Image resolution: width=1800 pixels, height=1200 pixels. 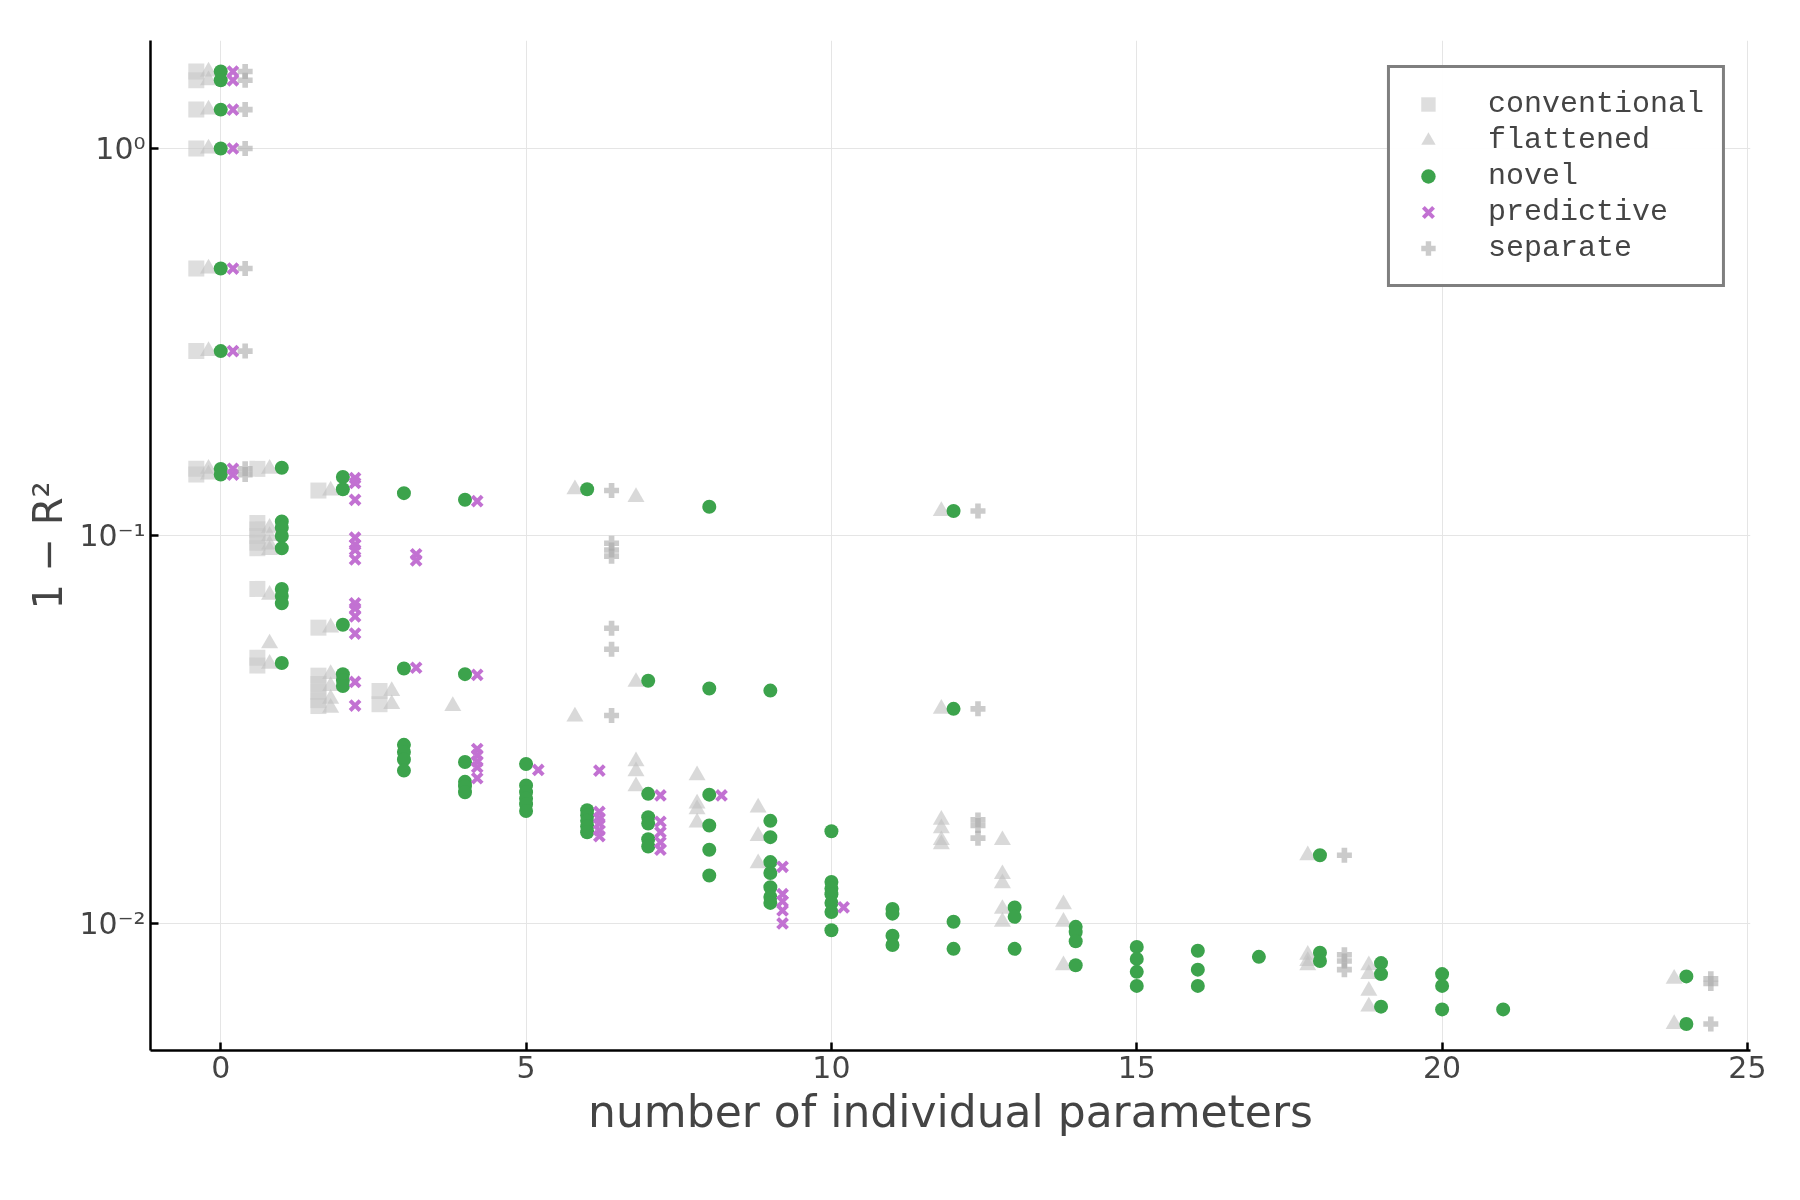 What do you see at coordinates (48, 545) in the screenshot?
I see `y-axis-title: 1 − R²` at bounding box center [48, 545].